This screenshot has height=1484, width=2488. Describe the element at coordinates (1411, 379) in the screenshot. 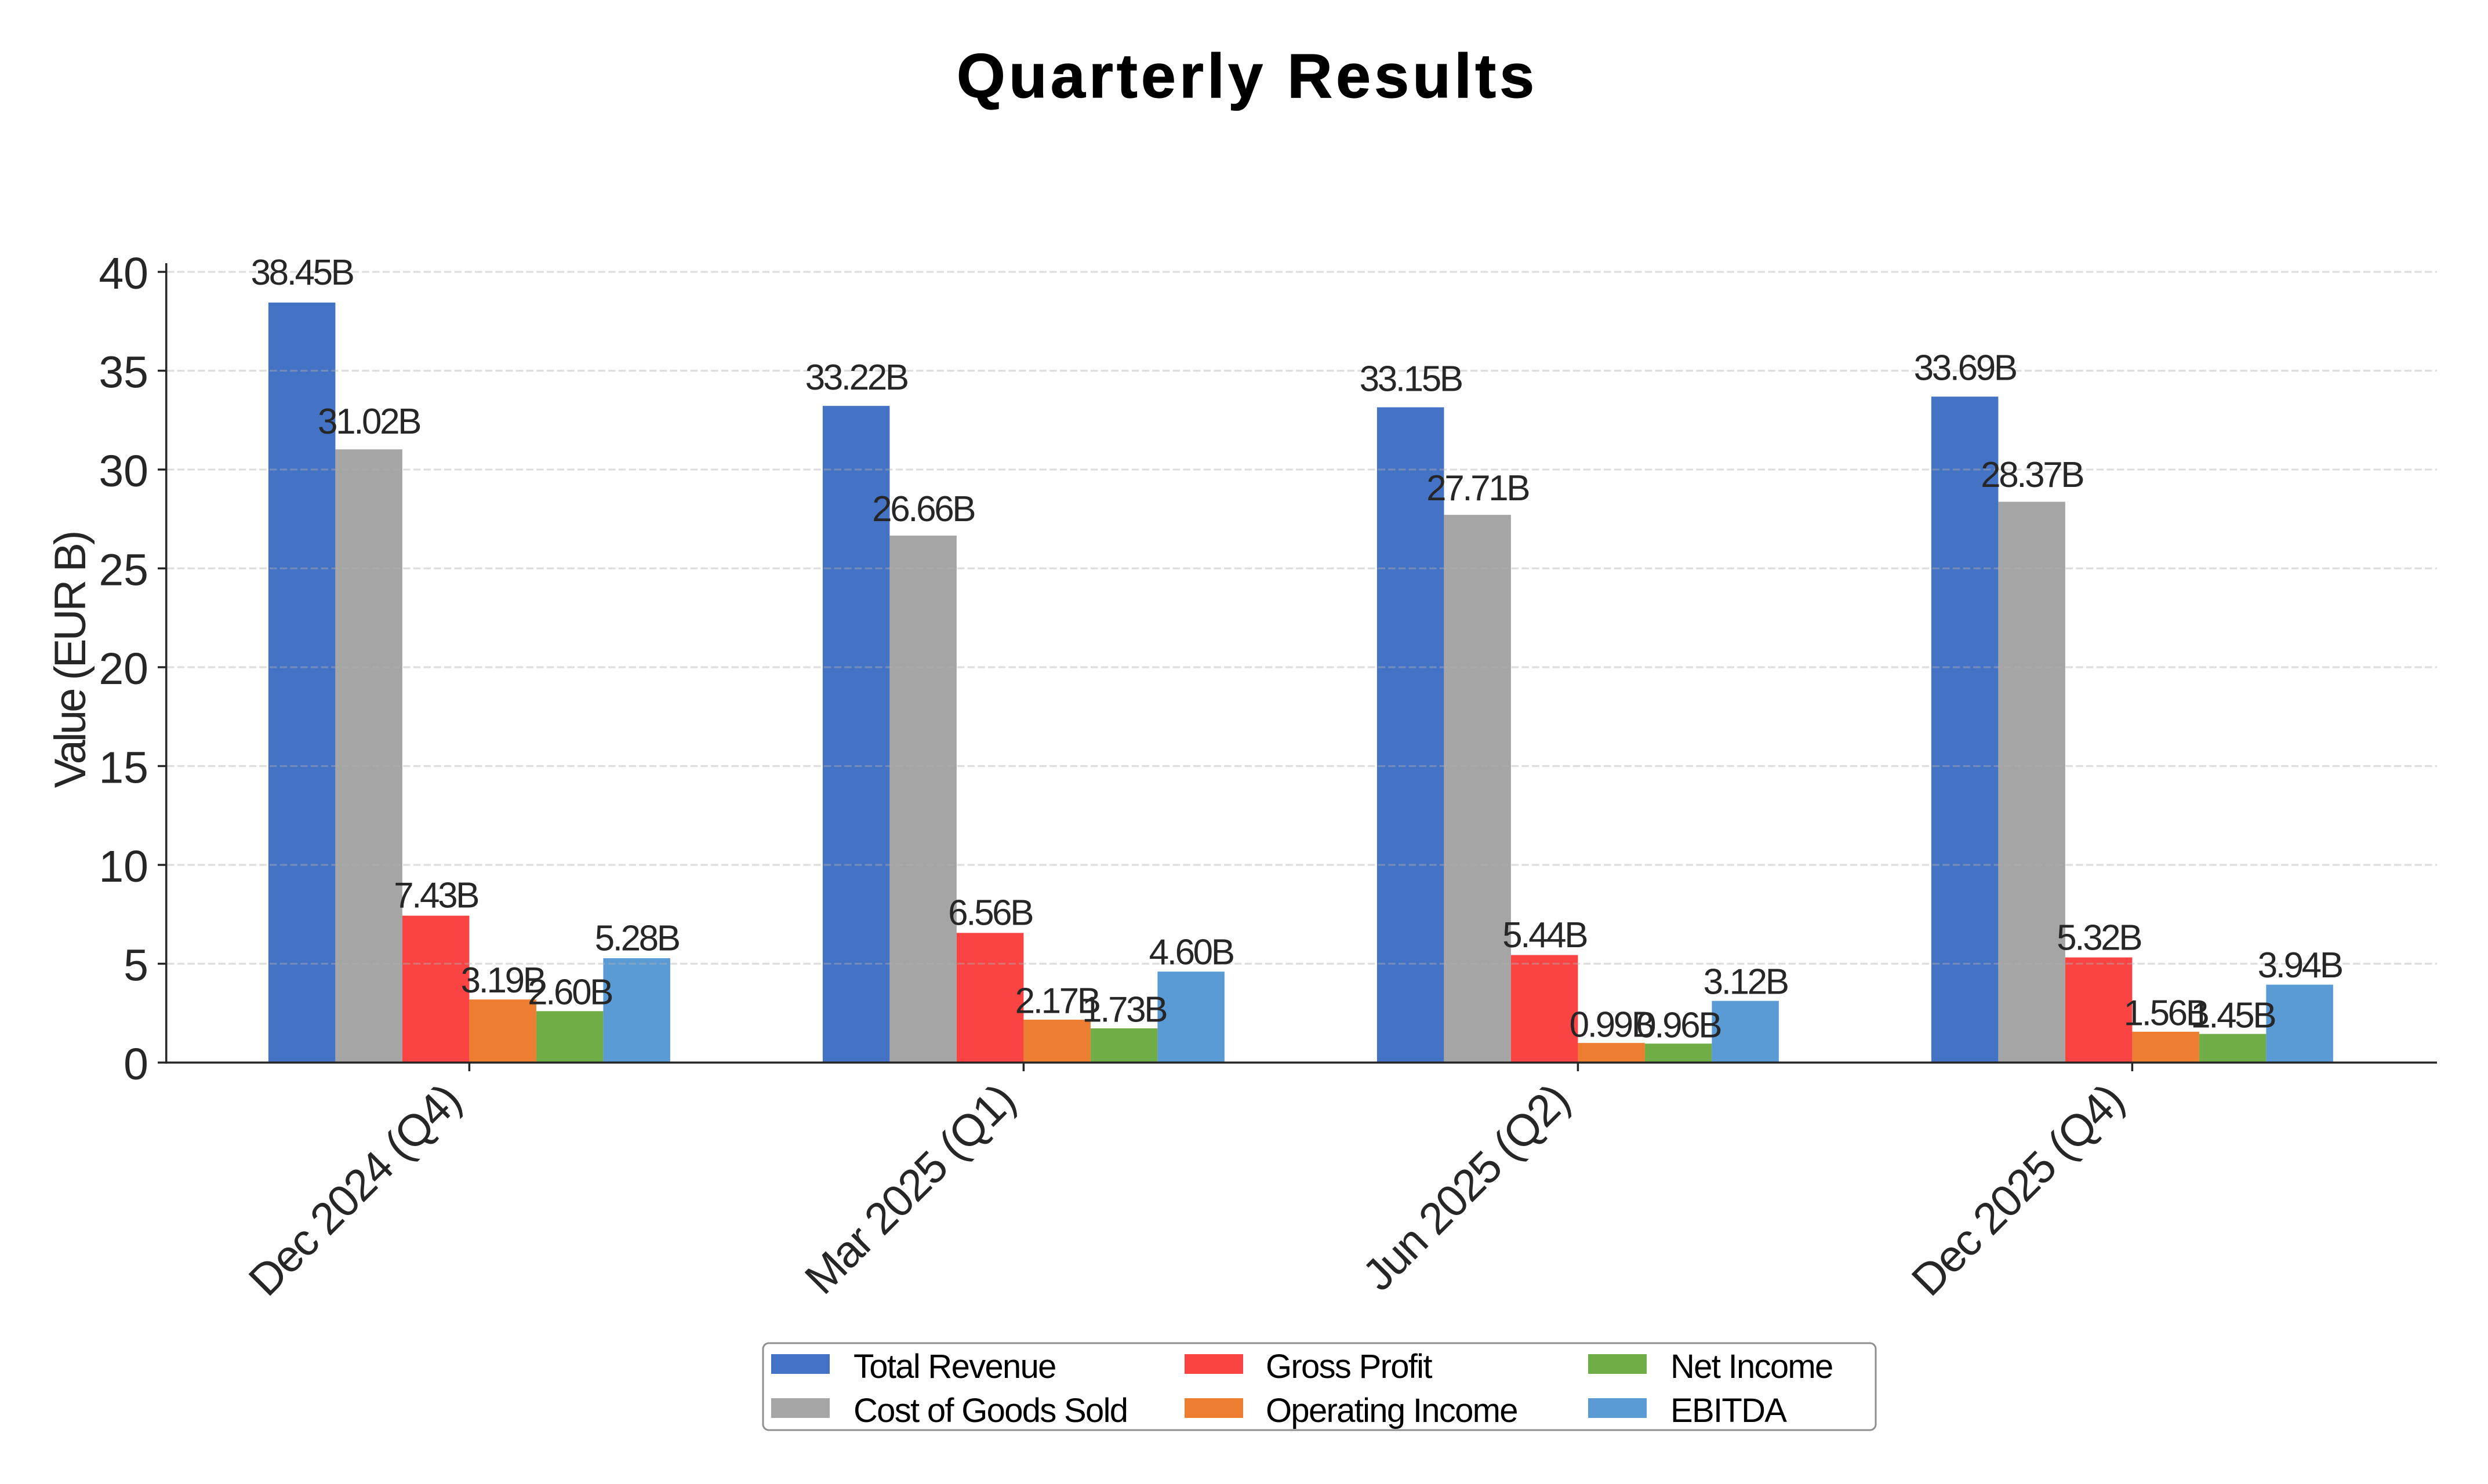

I see `svg-text: 33.15B` at that location.